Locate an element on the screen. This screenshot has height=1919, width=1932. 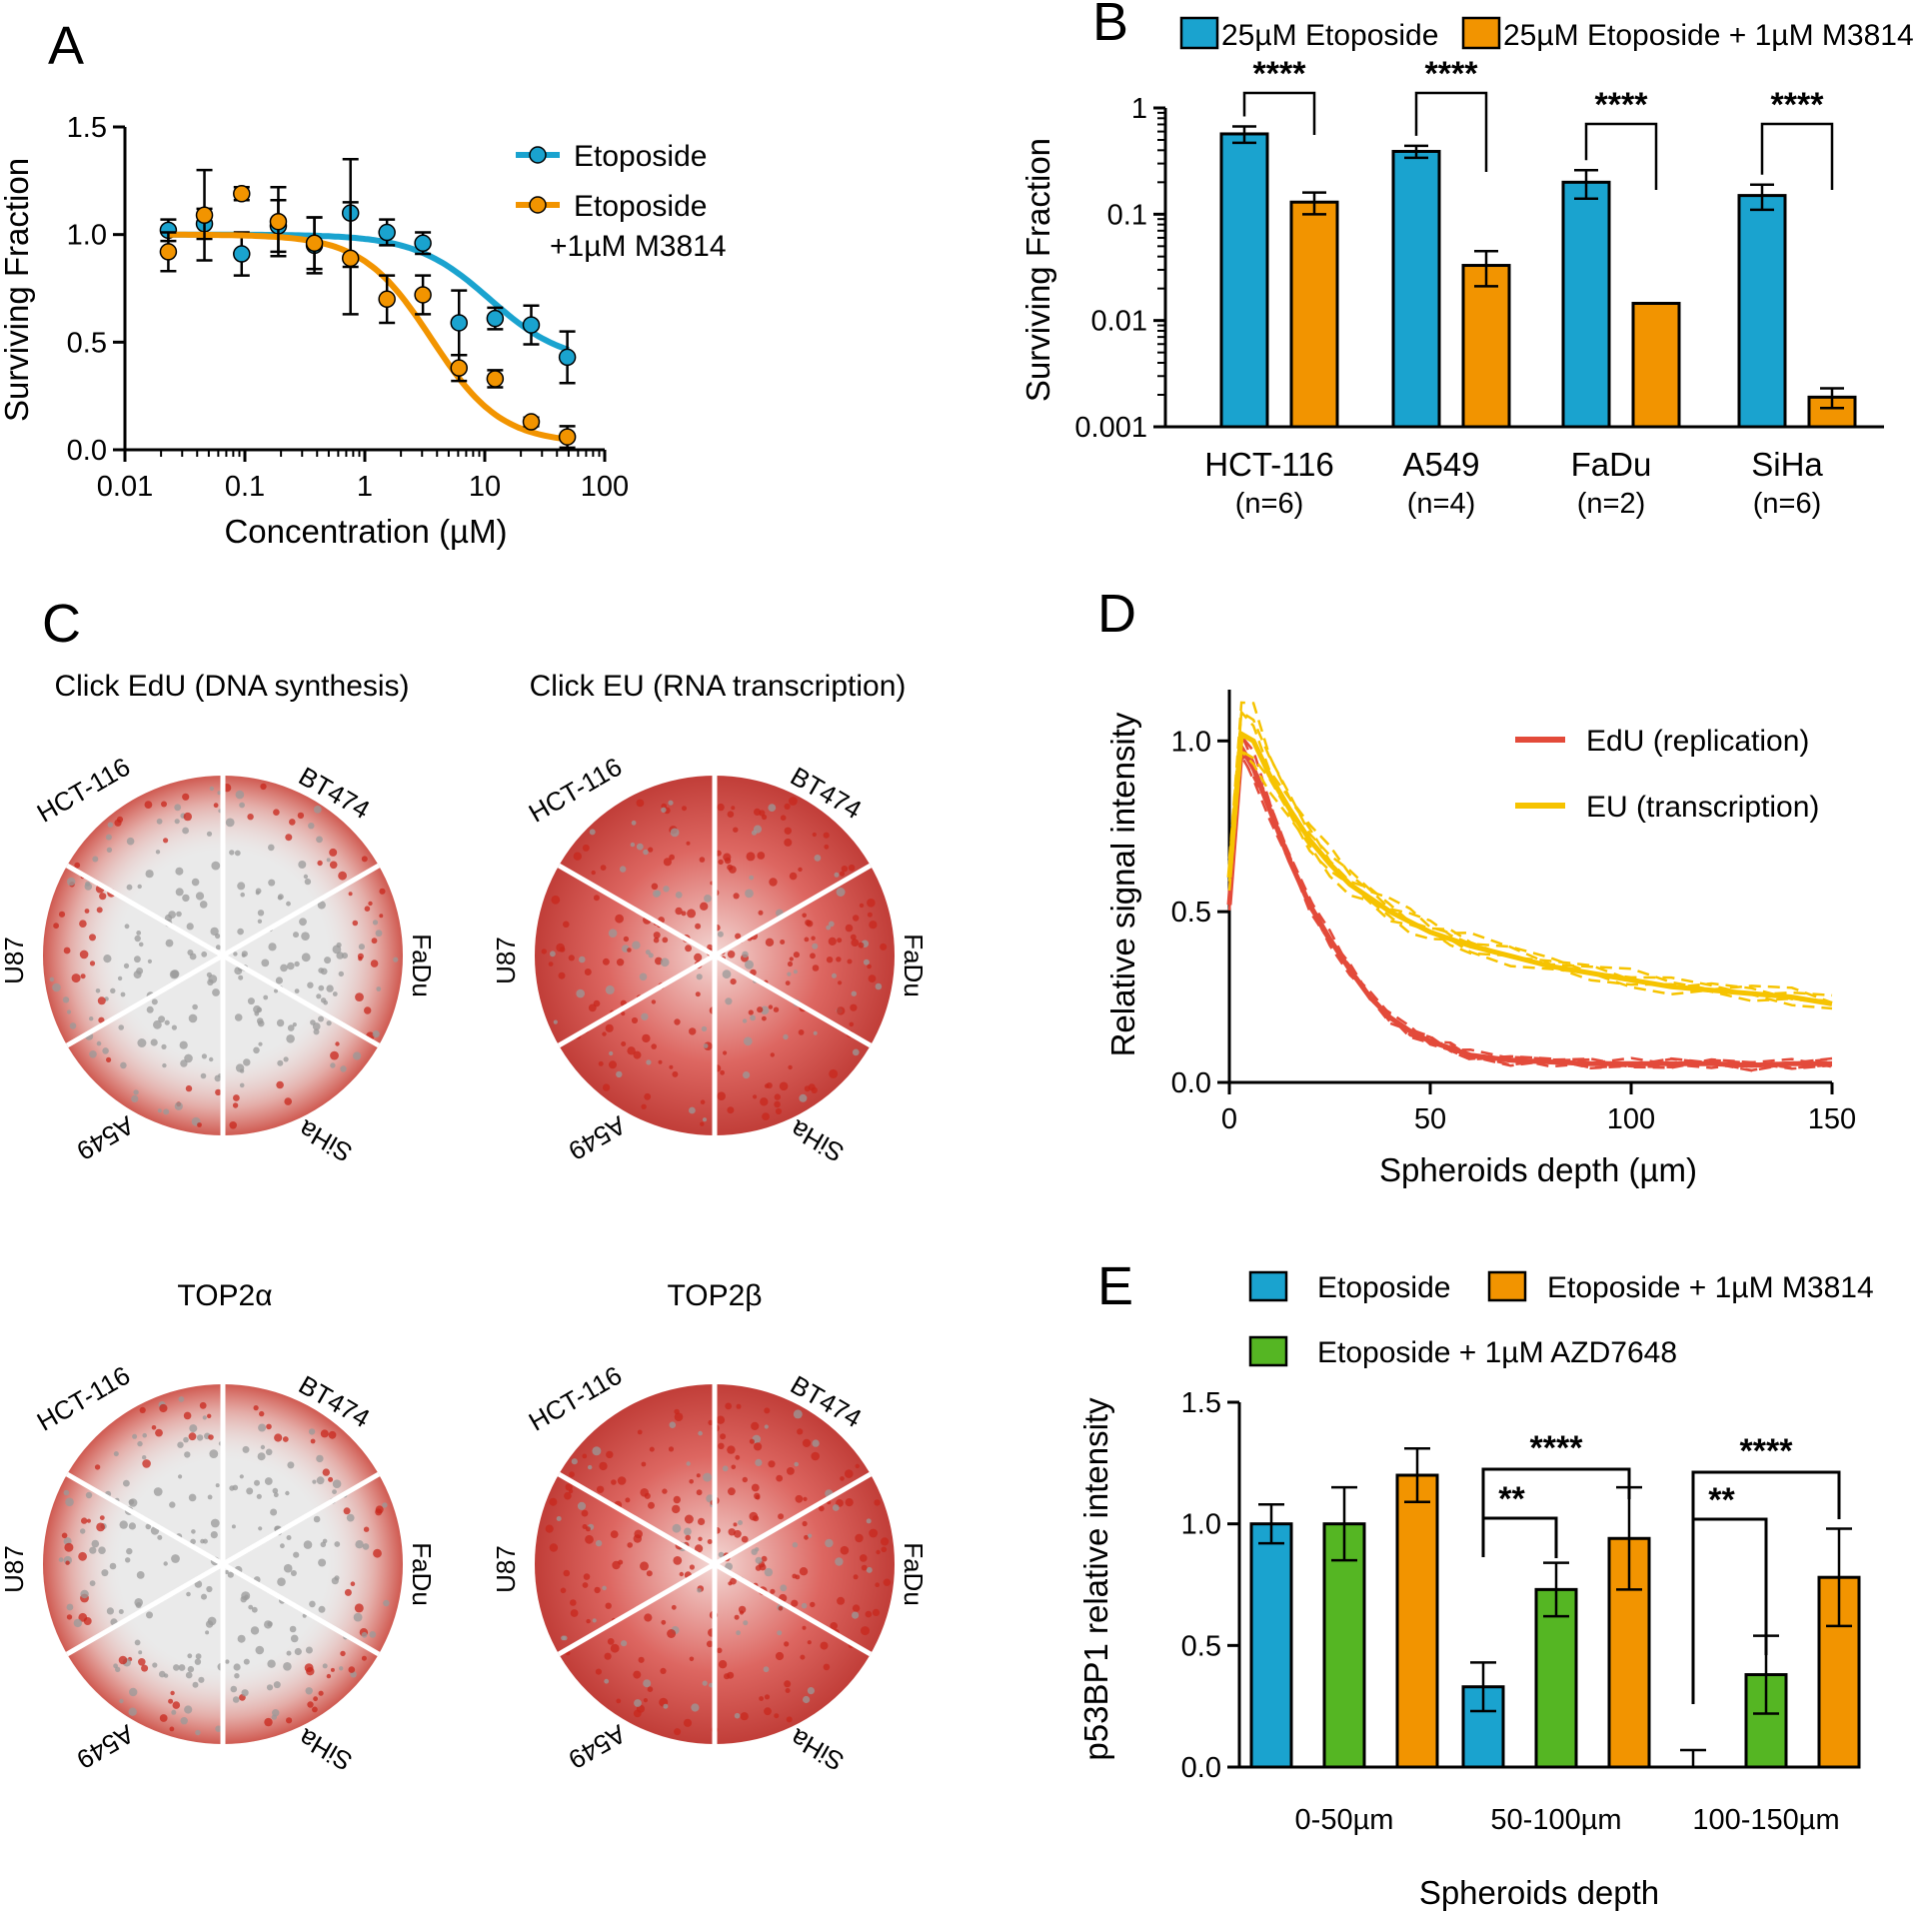
panel-b-significance-bracket is located at coordinates (1451, 132).